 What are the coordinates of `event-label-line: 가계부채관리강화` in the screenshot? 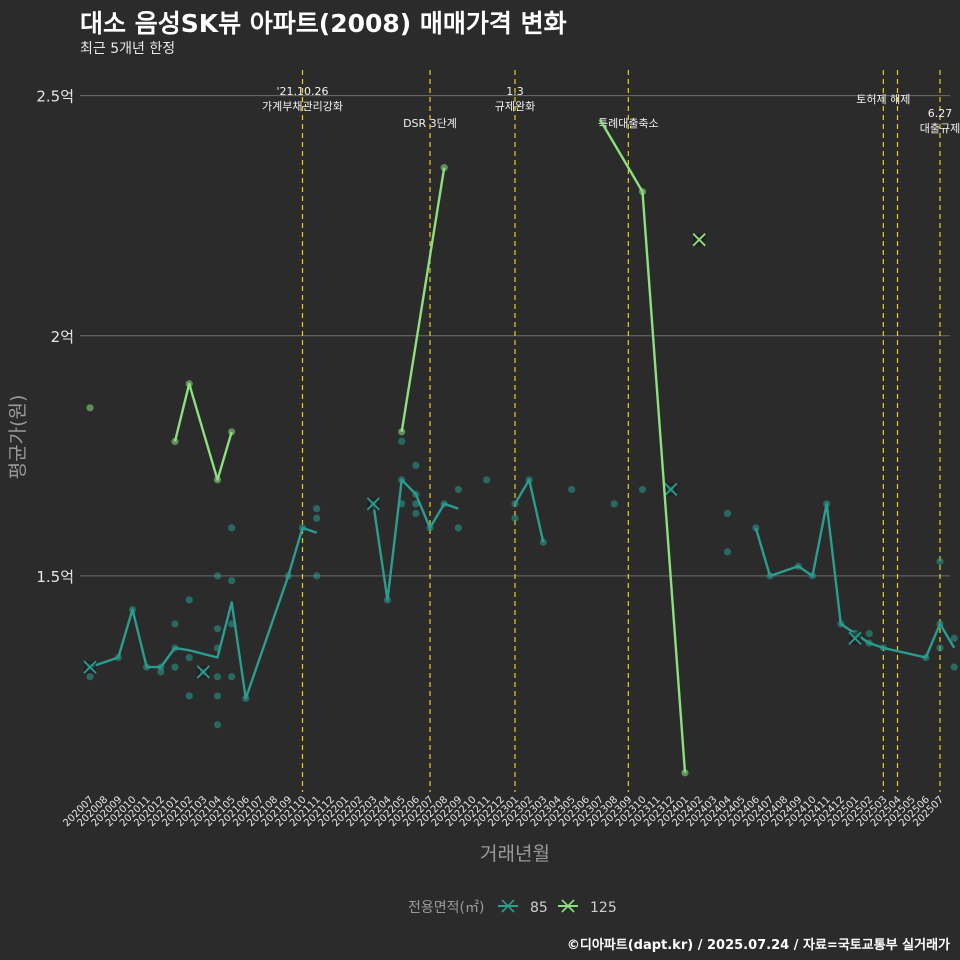 It's located at (302, 106).